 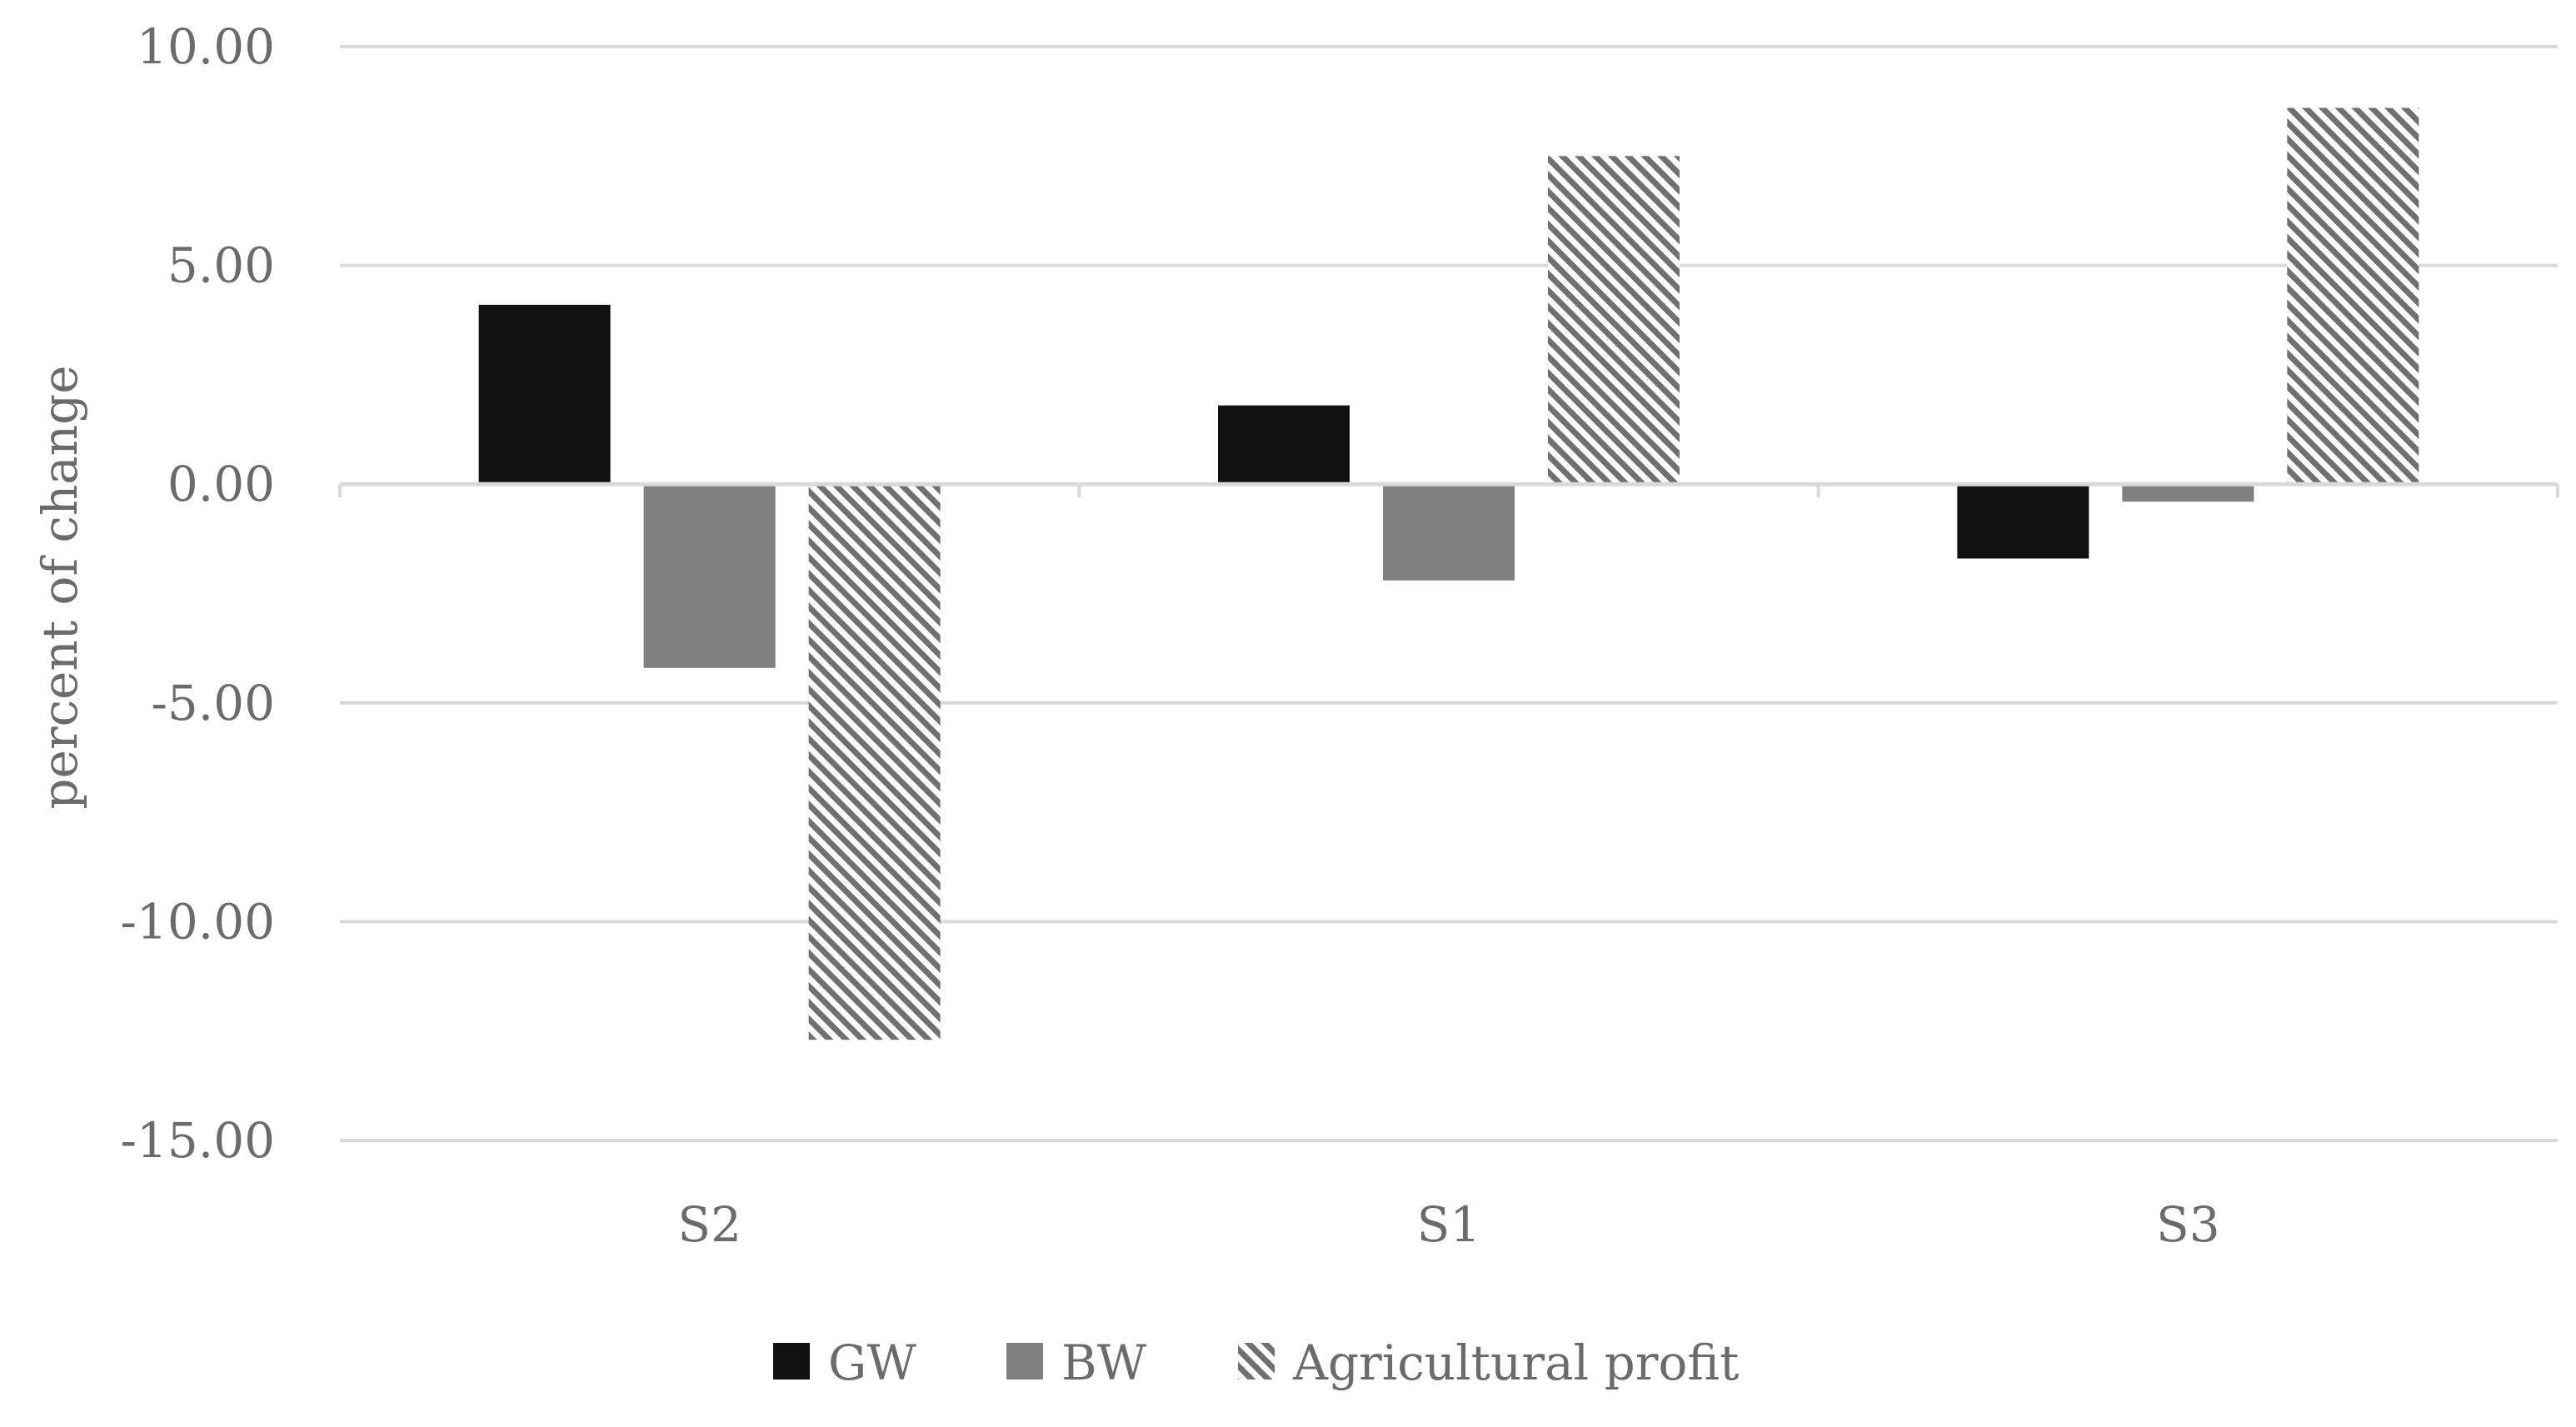 What do you see at coordinates (1284, 445) in the screenshot?
I see `bar-gw-s1` at bounding box center [1284, 445].